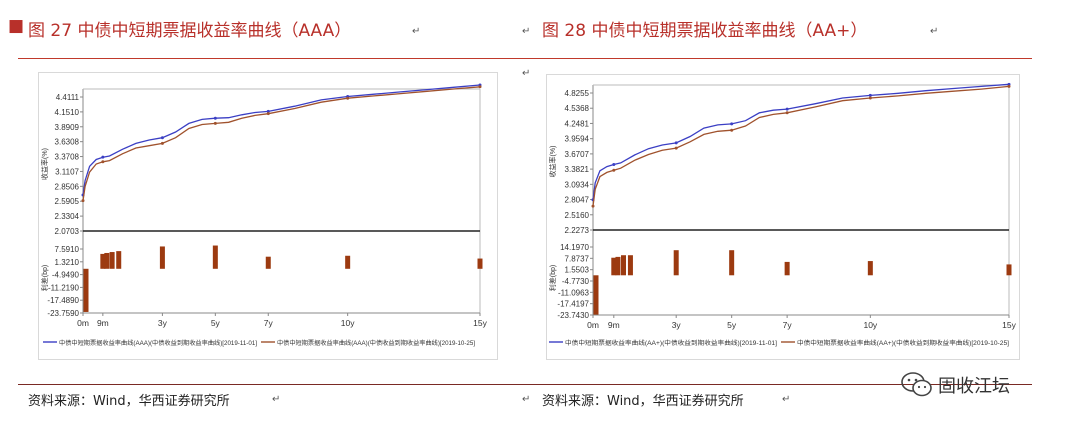 The image size is (1080, 430). Describe the element at coordinates (63, 300) in the screenshot. I see `bar-y-tick-label: -17.4890` at that location.